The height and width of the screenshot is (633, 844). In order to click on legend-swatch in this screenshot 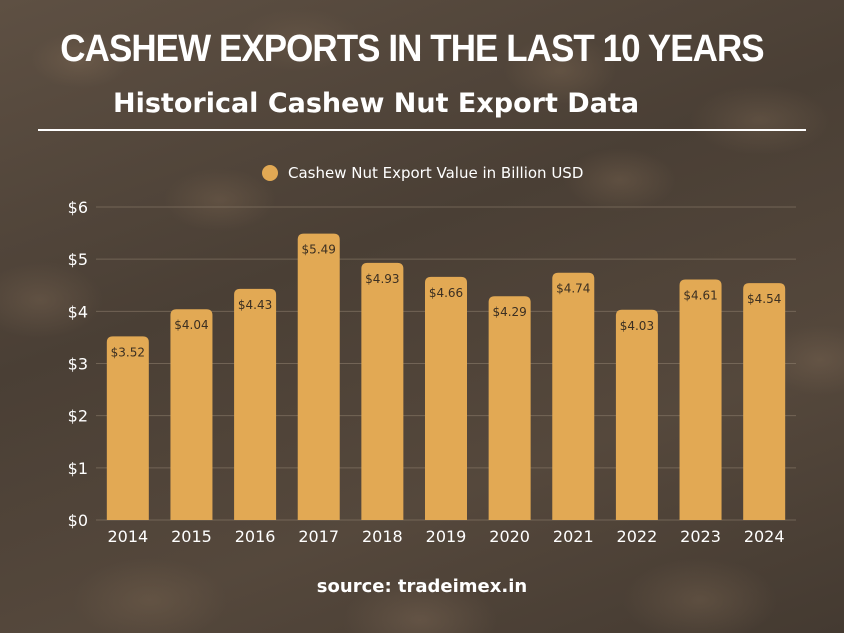, I will do `click(270, 173)`.